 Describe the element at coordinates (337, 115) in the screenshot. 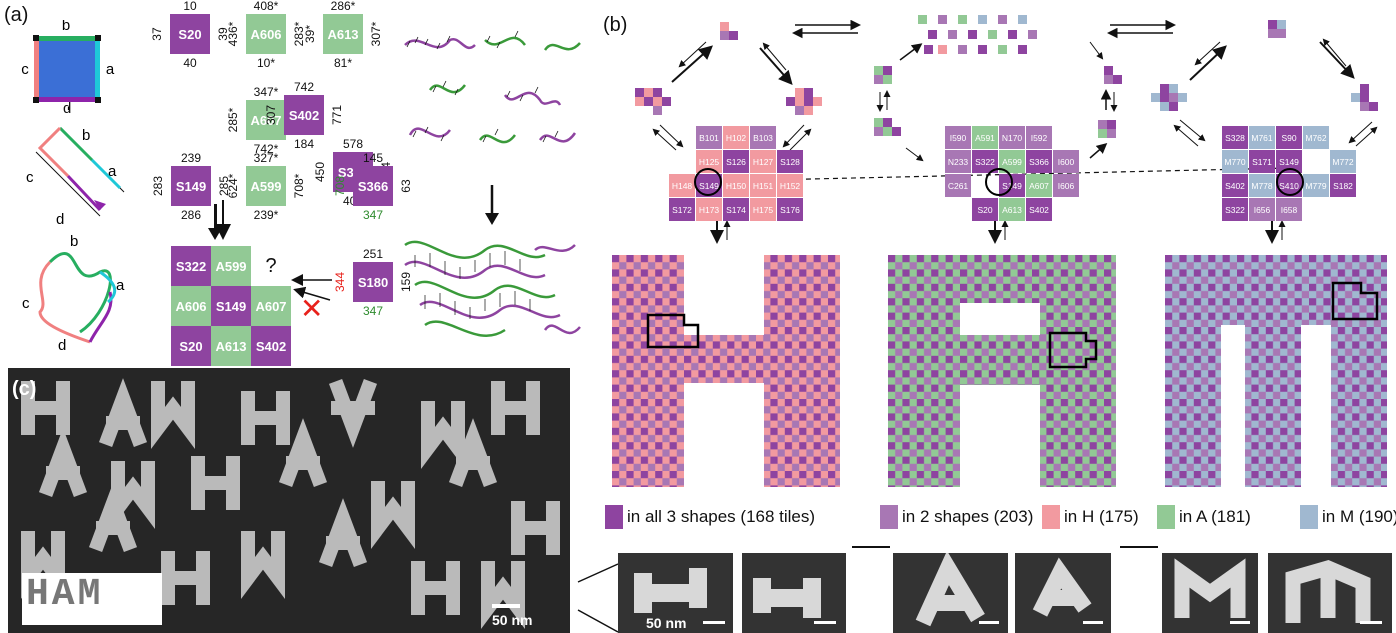

I see `tile-right-number: 771` at that location.